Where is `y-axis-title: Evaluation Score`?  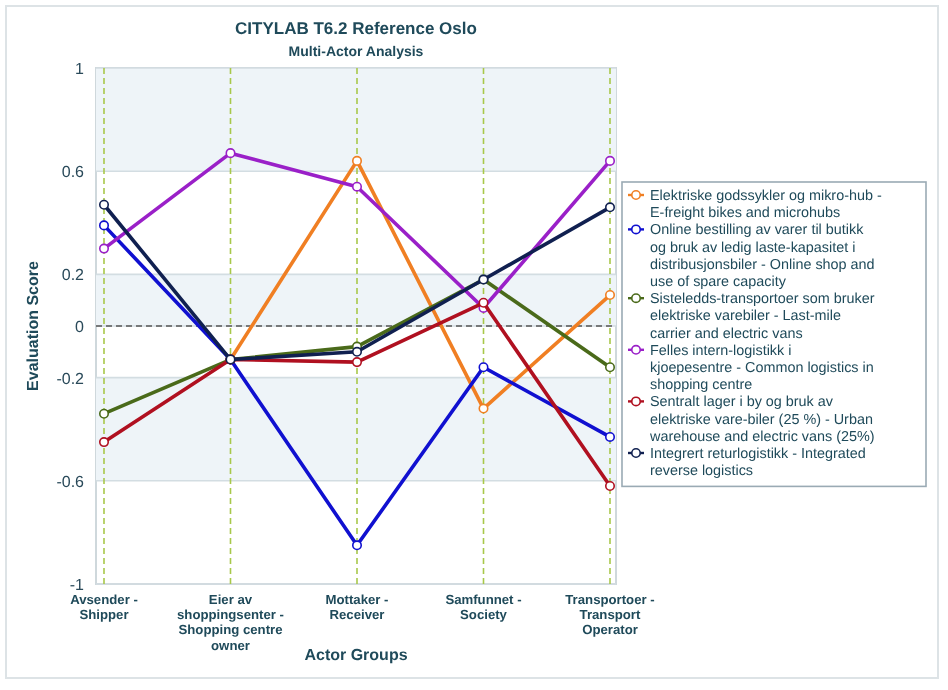
y-axis-title: Evaluation Score is located at coordinates (33, 325).